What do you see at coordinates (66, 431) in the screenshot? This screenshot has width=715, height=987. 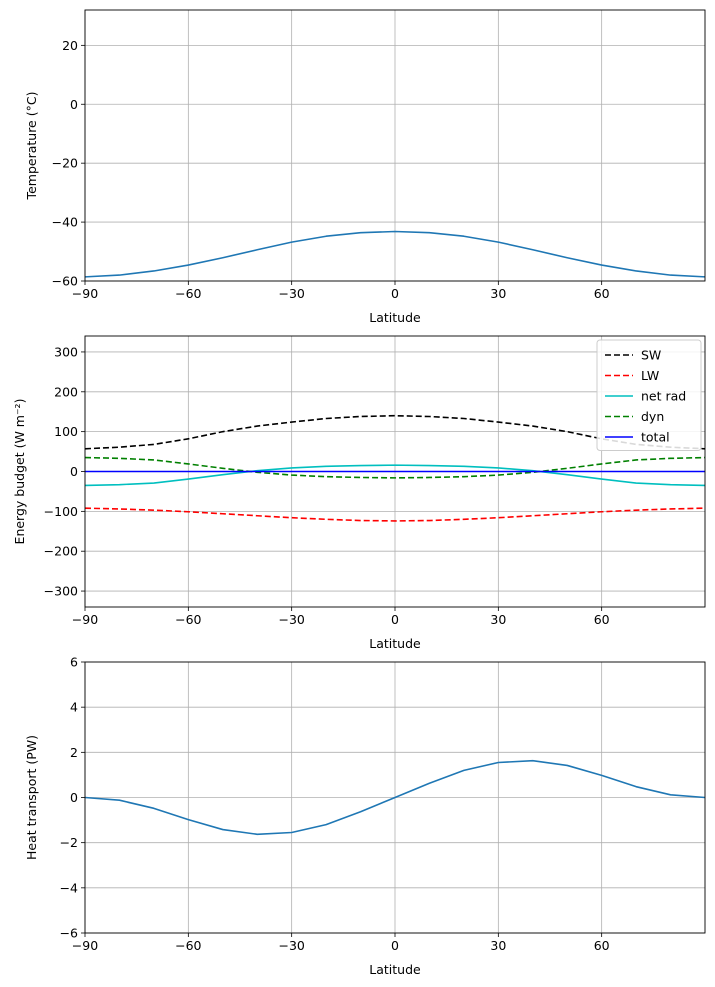 I see `y-tick-label: 100` at bounding box center [66, 431].